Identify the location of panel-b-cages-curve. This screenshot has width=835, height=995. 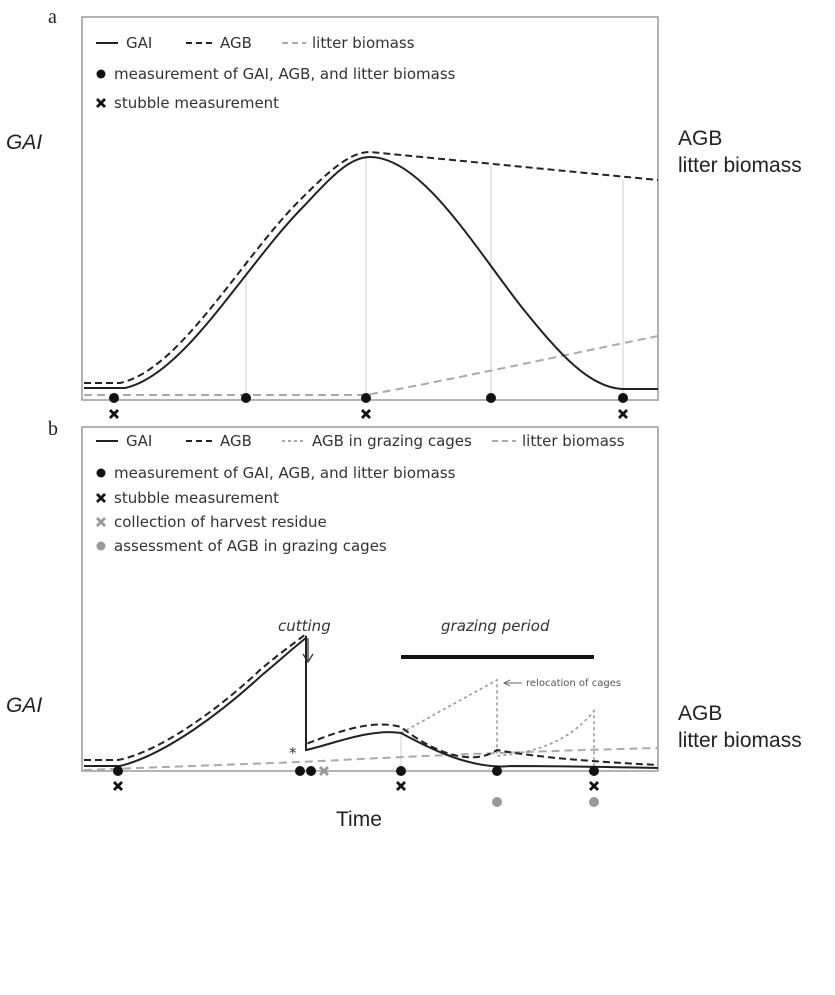
(497, 723).